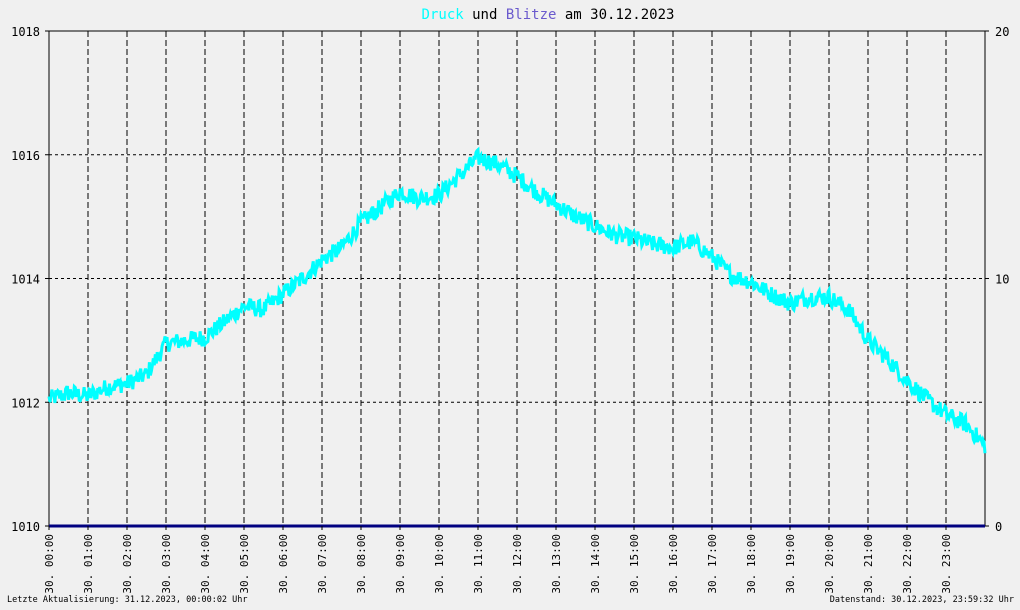 The width and height of the screenshot is (1020, 610). What do you see at coordinates (49, 564) in the screenshot?
I see `x-tick-label: 30. 00:00` at bounding box center [49, 564].